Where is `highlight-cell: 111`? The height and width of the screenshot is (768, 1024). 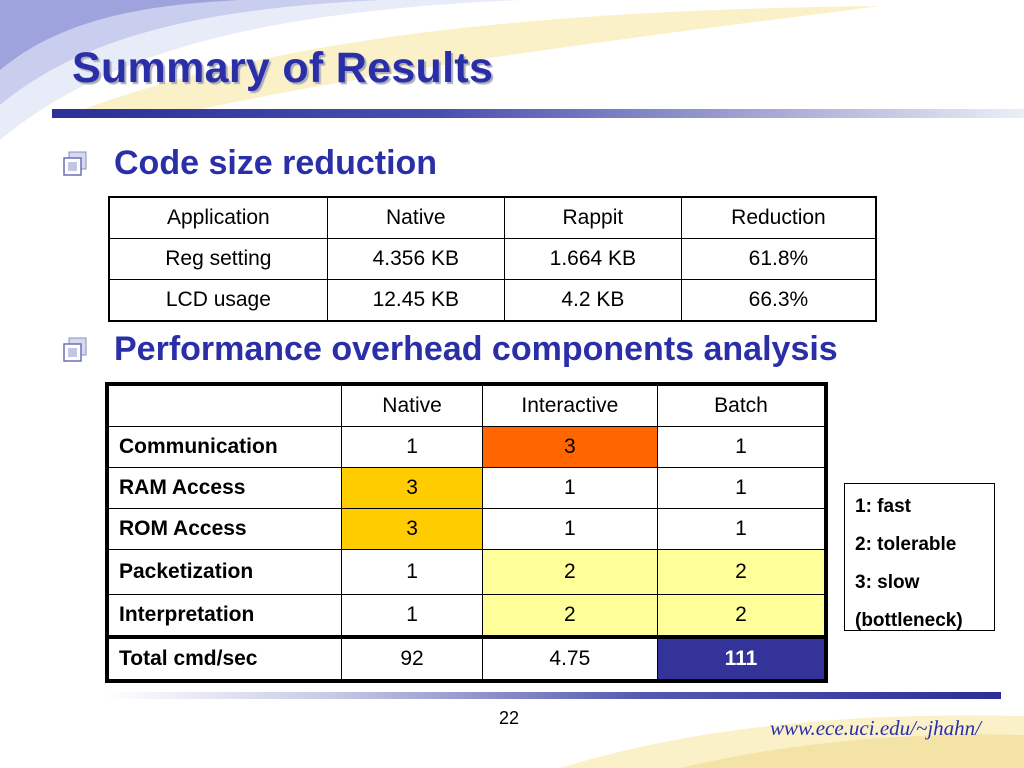
highlight-cell: 111 is located at coordinates (741, 658).